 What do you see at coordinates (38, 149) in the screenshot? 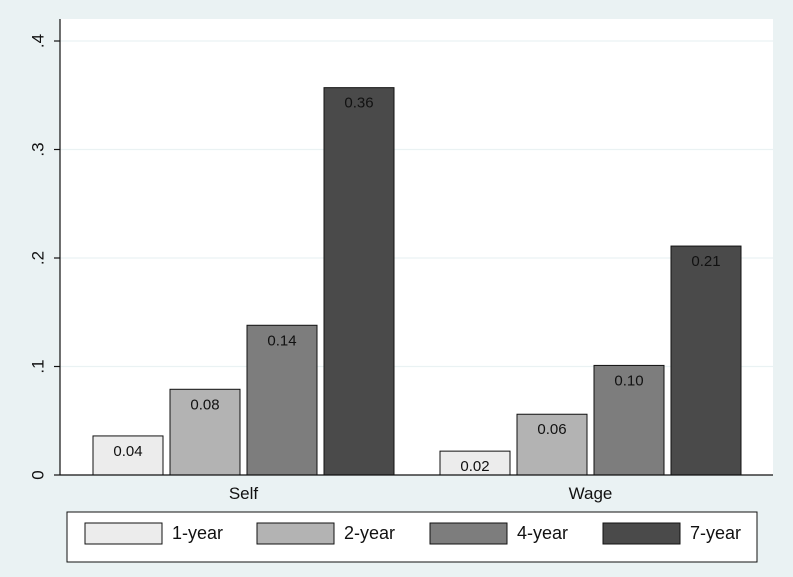
I see `y-tick-label: .3` at bounding box center [38, 149].